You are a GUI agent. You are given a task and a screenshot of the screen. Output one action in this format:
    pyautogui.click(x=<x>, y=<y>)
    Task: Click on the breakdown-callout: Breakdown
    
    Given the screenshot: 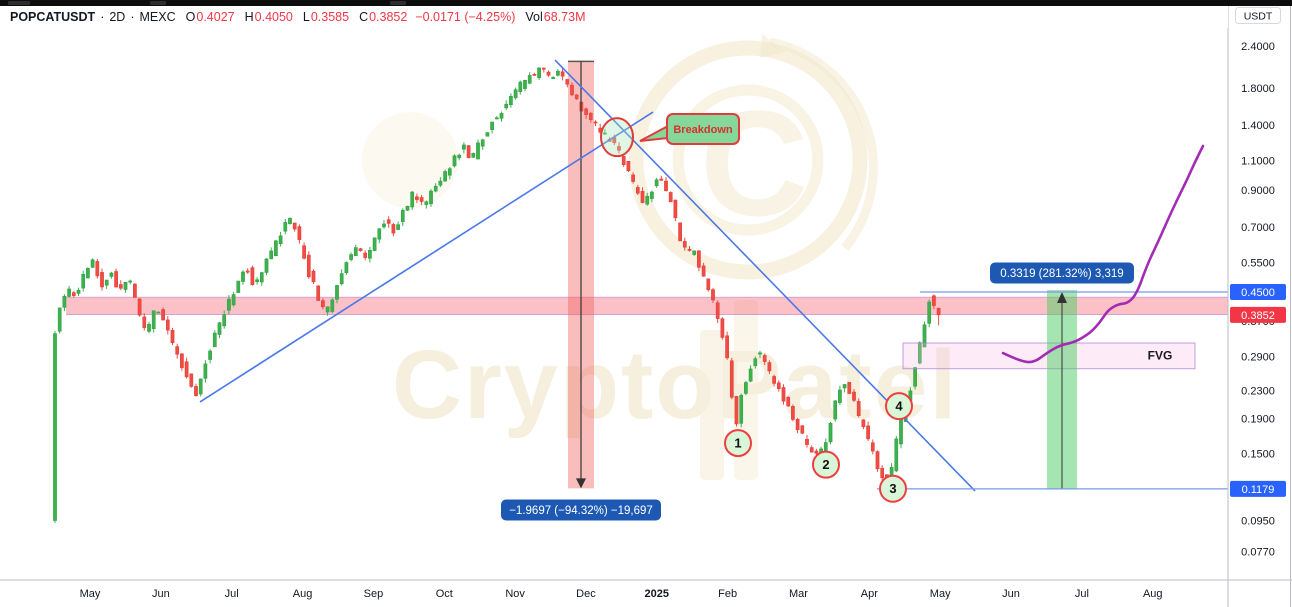 What is the action you would take?
    pyautogui.click(x=689, y=129)
    